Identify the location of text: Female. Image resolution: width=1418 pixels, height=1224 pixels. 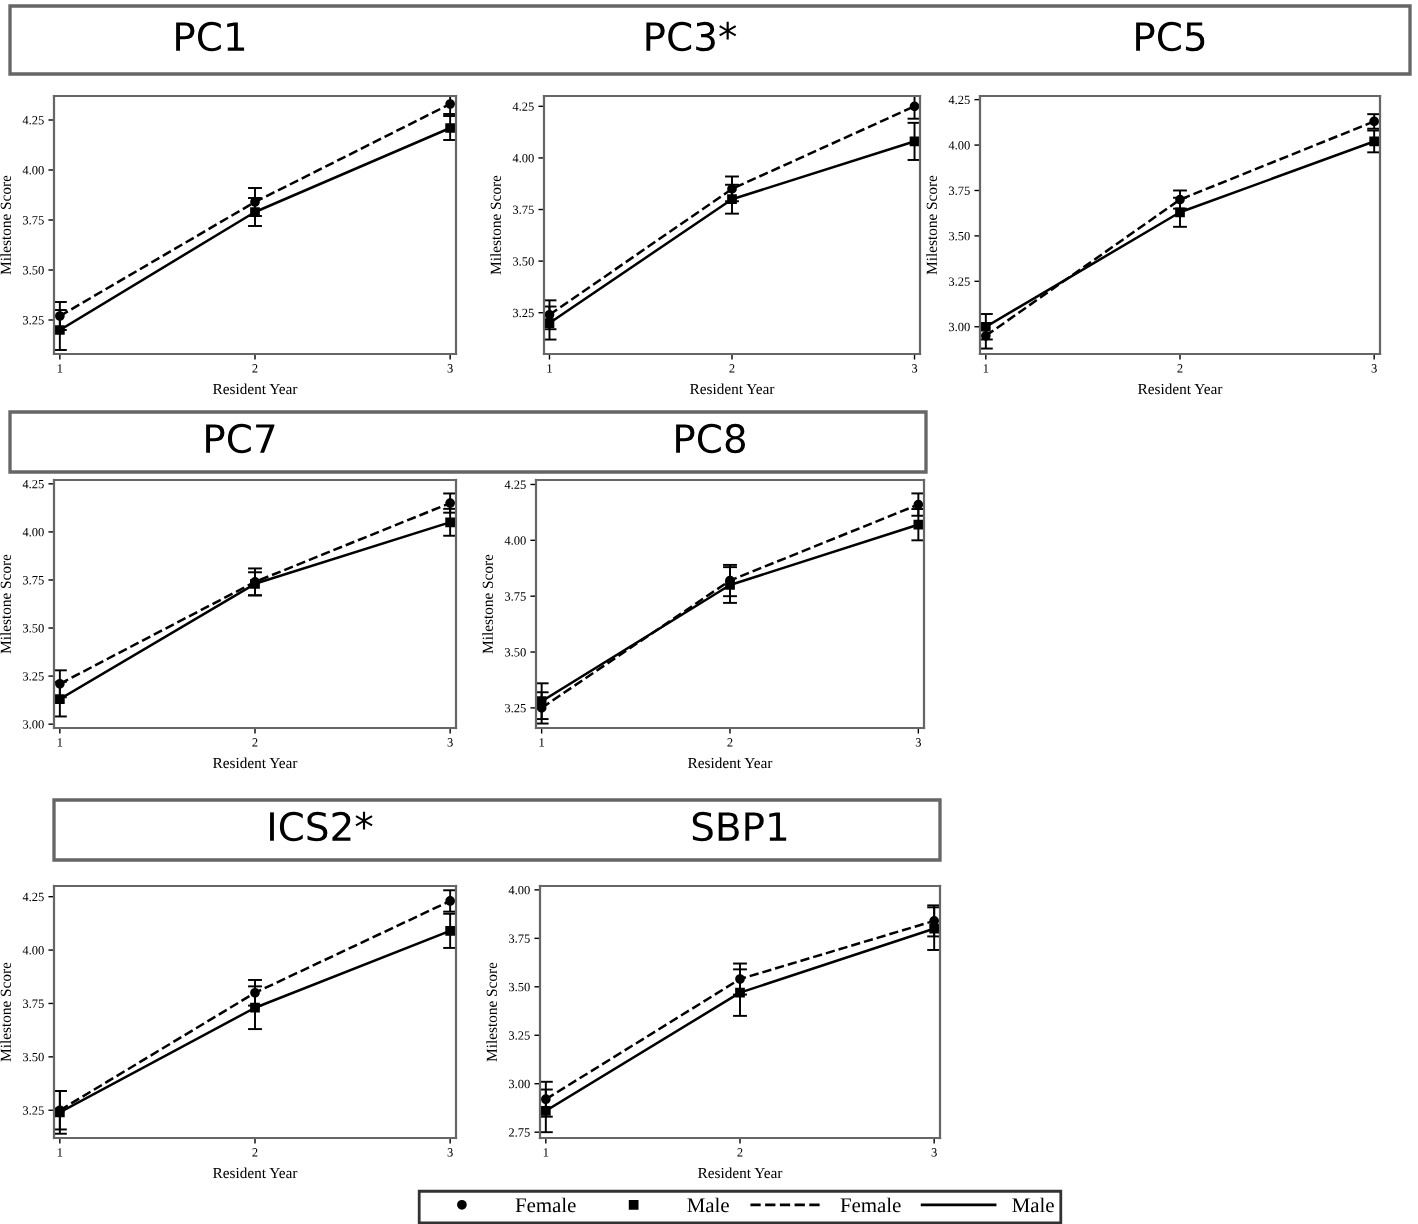
(545, 1205).